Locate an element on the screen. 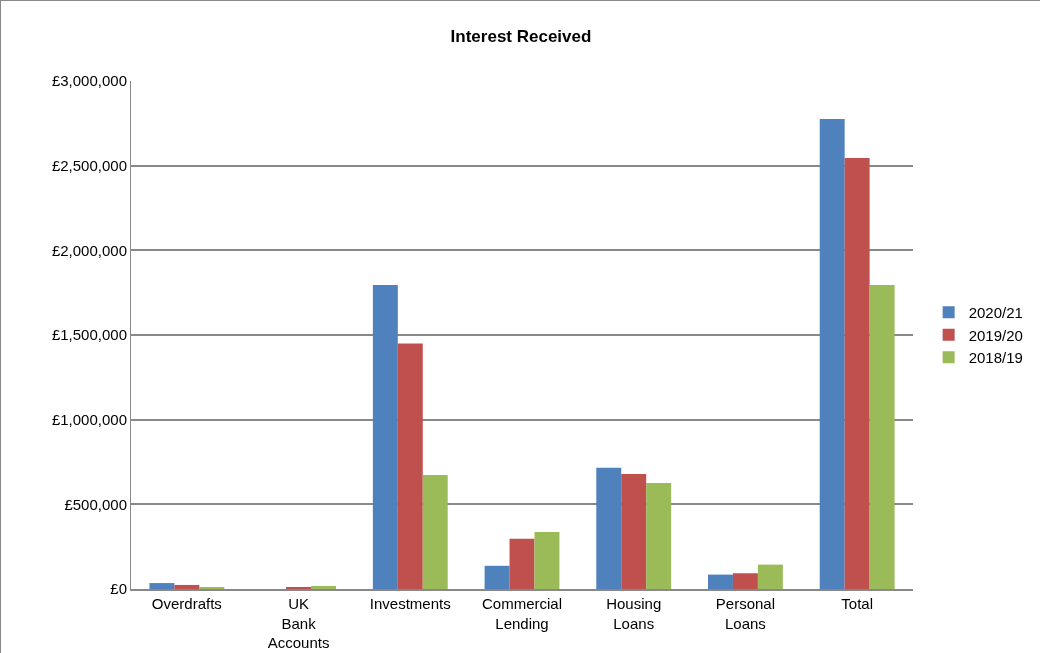 Image resolution: width=1040 pixels, height=653 pixels. y-tick-label: £3,000,000 is located at coordinates (89, 81).